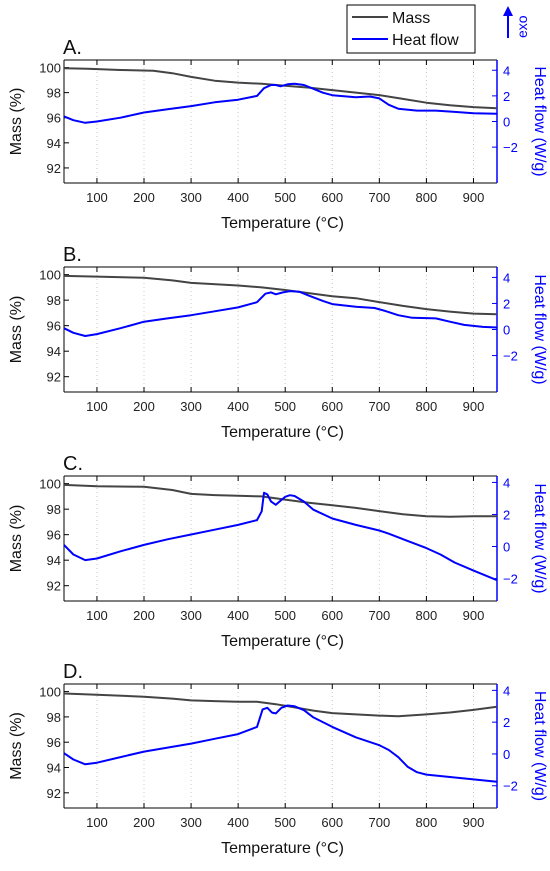 The width and height of the screenshot is (550, 871). Describe the element at coordinates (411, 29) in the screenshot. I see `legend-box` at that location.